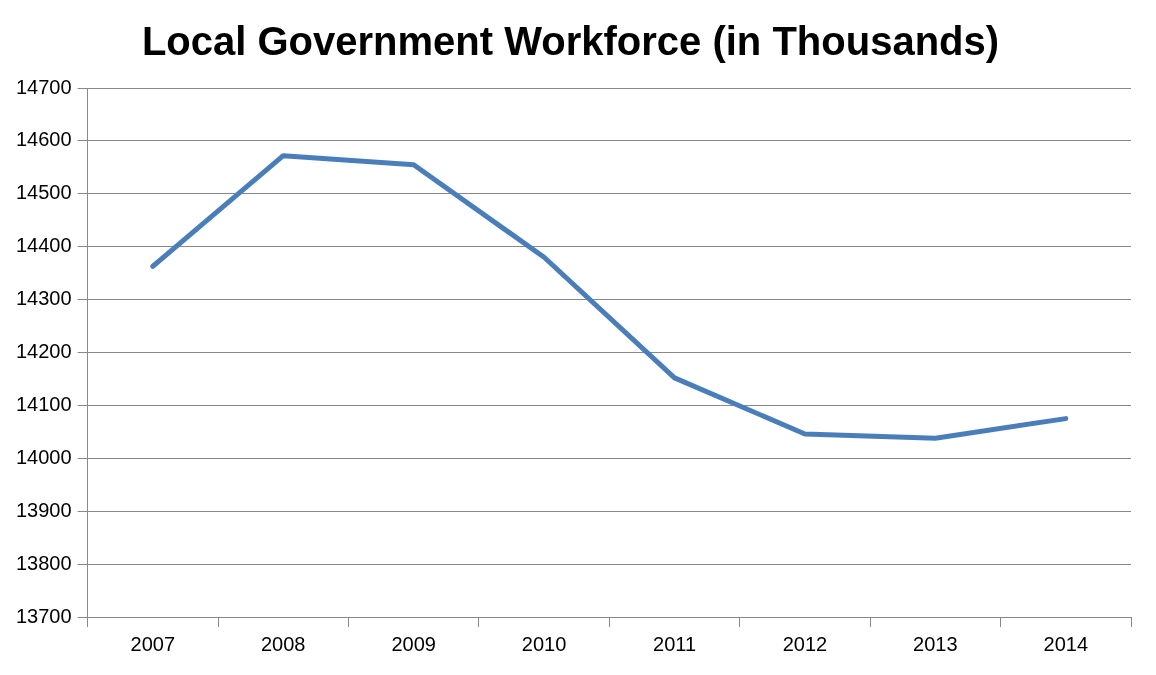 Image resolution: width=1156 pixels, height=675 pixels. Describe the element at coordinates (43, 615) in the screenshot. I see `y-tick-label: 13700` at that location.